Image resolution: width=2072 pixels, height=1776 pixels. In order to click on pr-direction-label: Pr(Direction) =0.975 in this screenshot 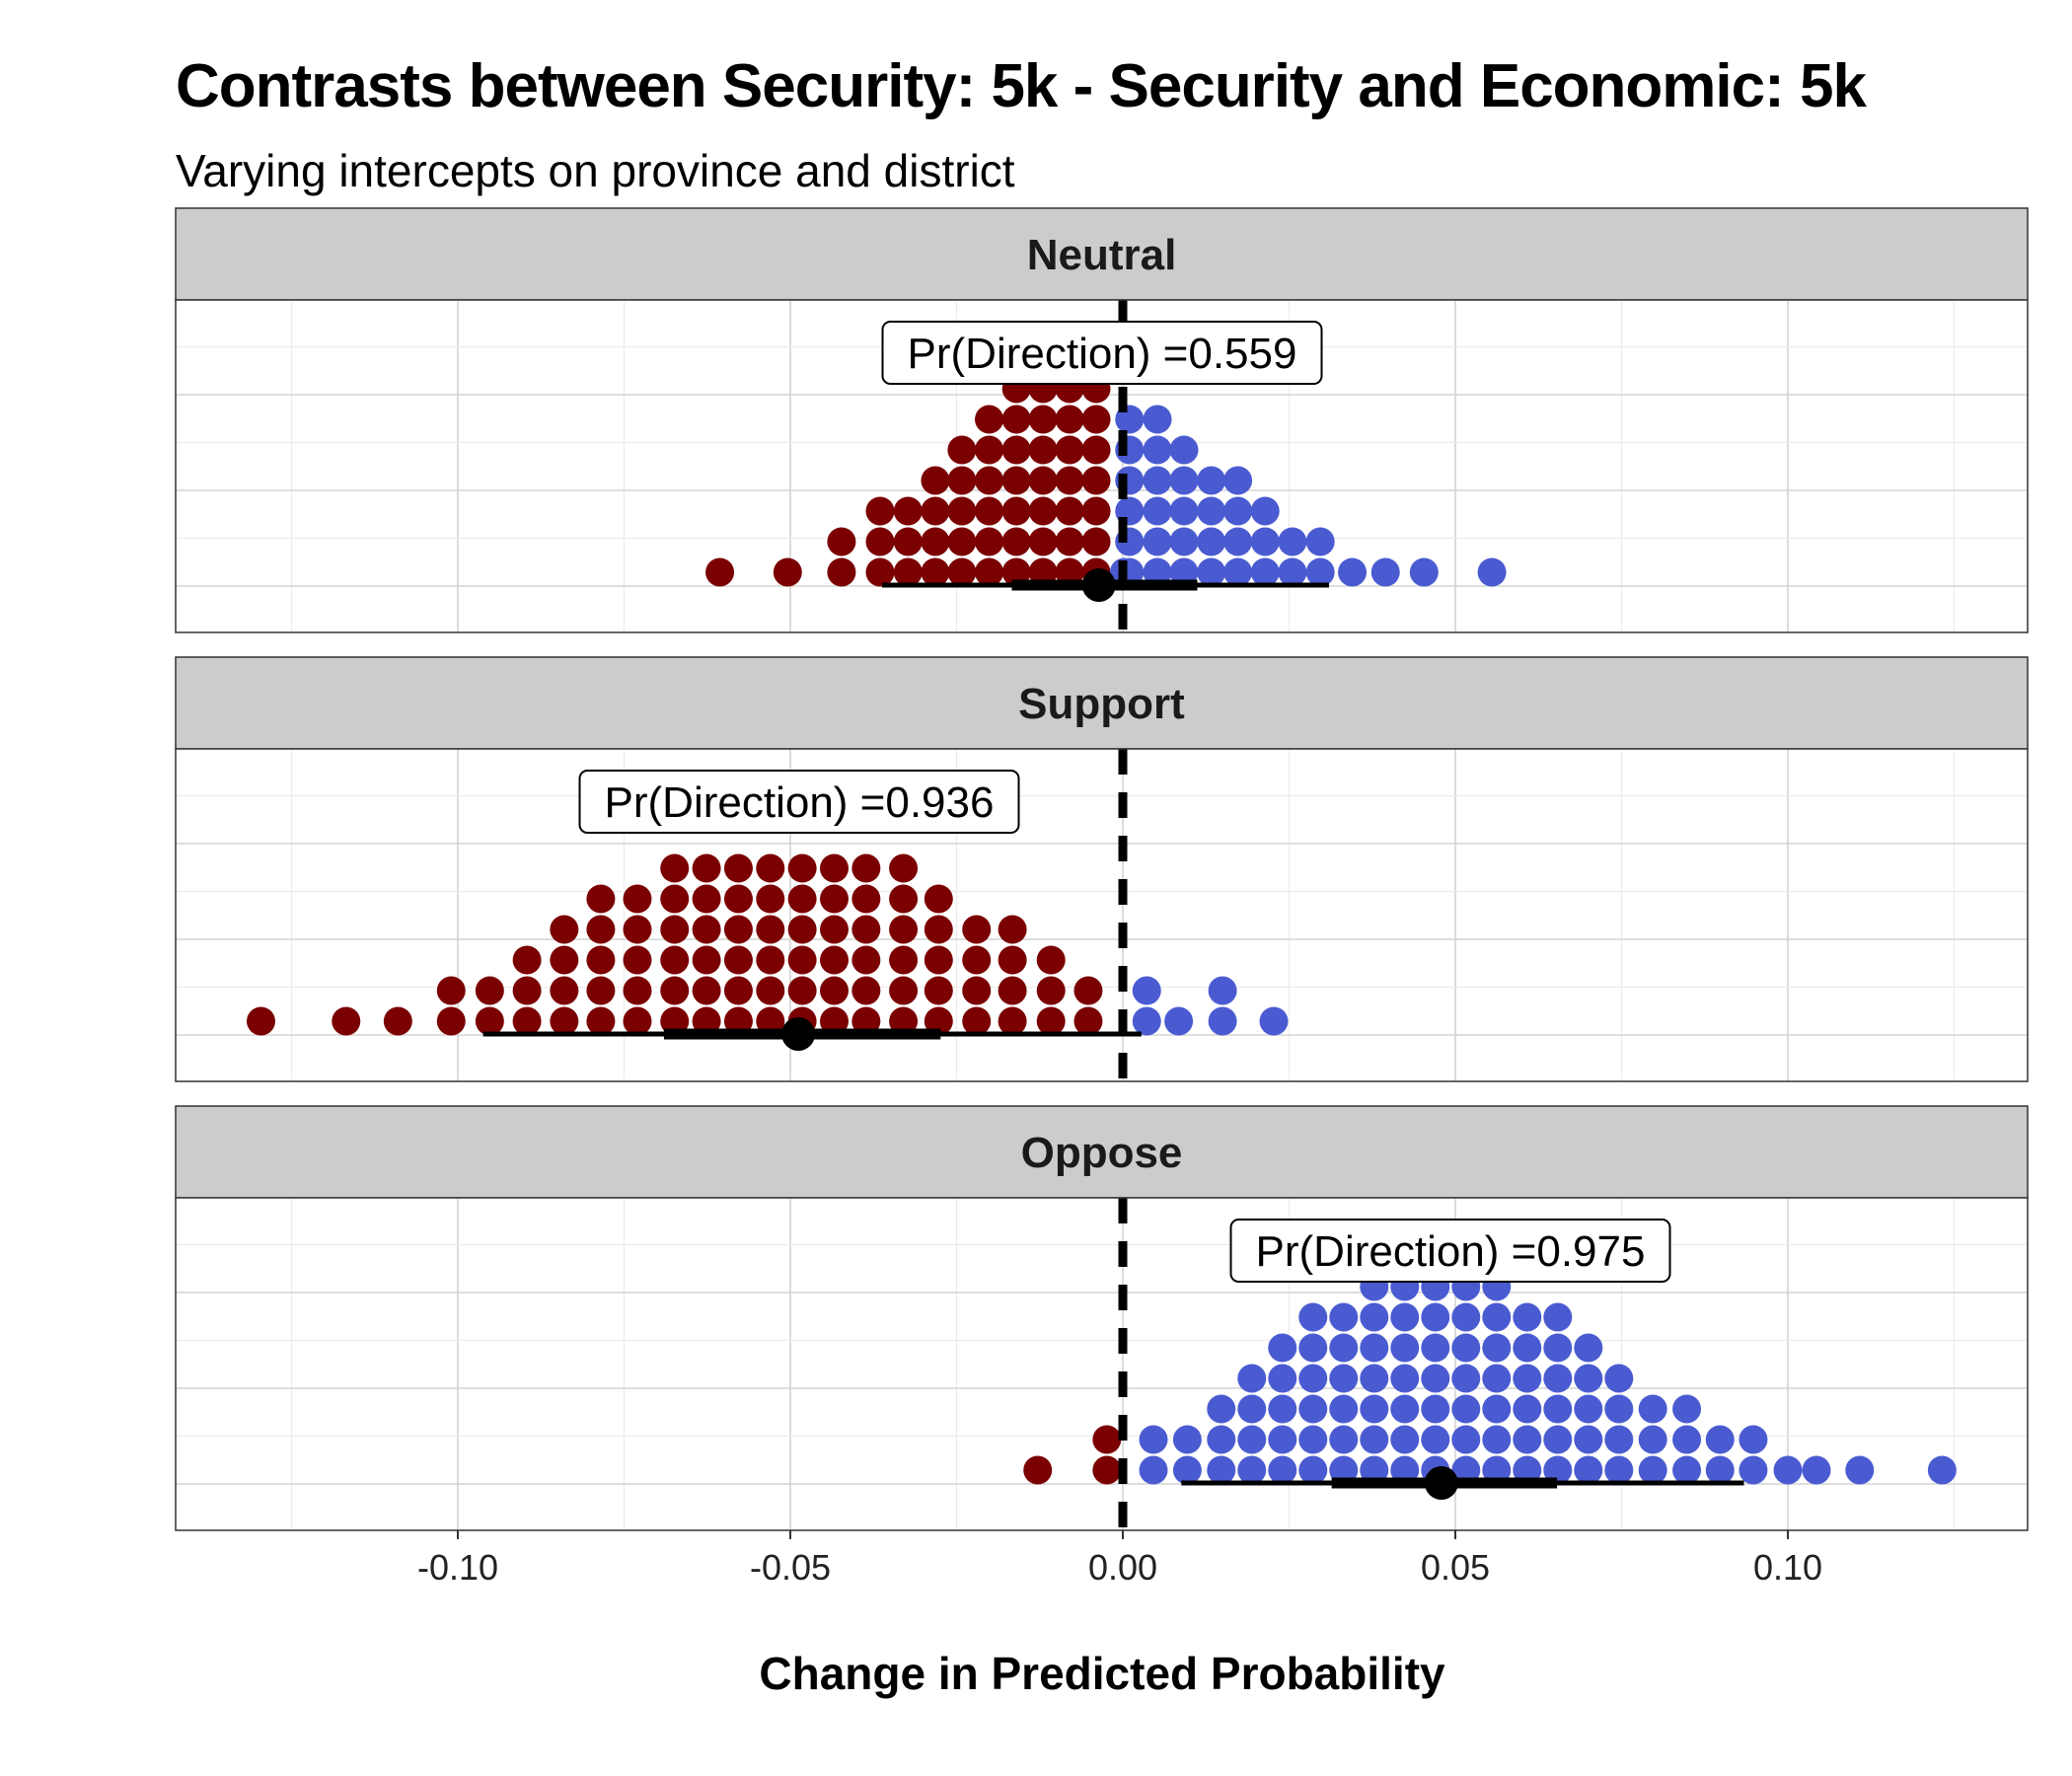, I will do `click(1451, 1252)`.